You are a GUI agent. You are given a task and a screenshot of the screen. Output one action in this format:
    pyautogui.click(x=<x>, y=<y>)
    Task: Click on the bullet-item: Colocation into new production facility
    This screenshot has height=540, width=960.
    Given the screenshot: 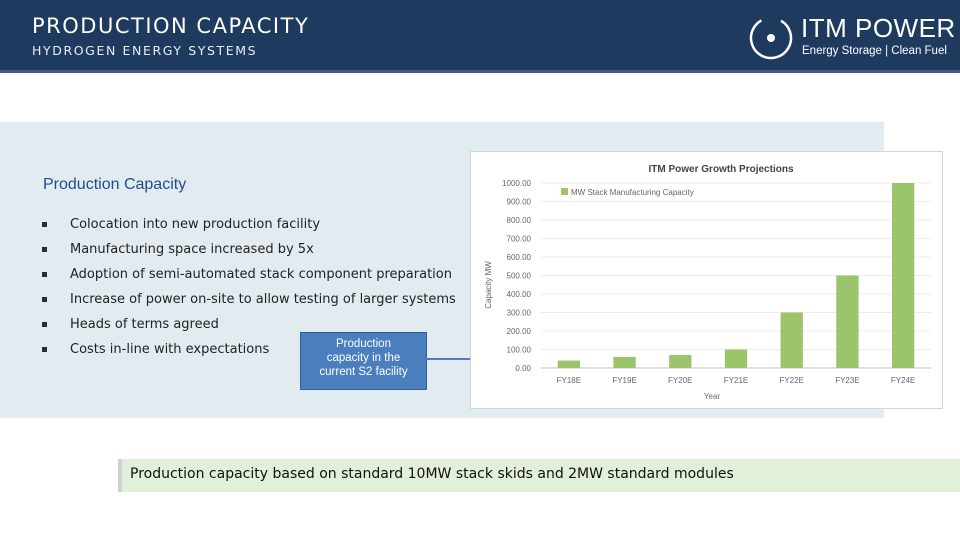 What is the action you would take?
    pyautogui.click(x=249, y=224)
    